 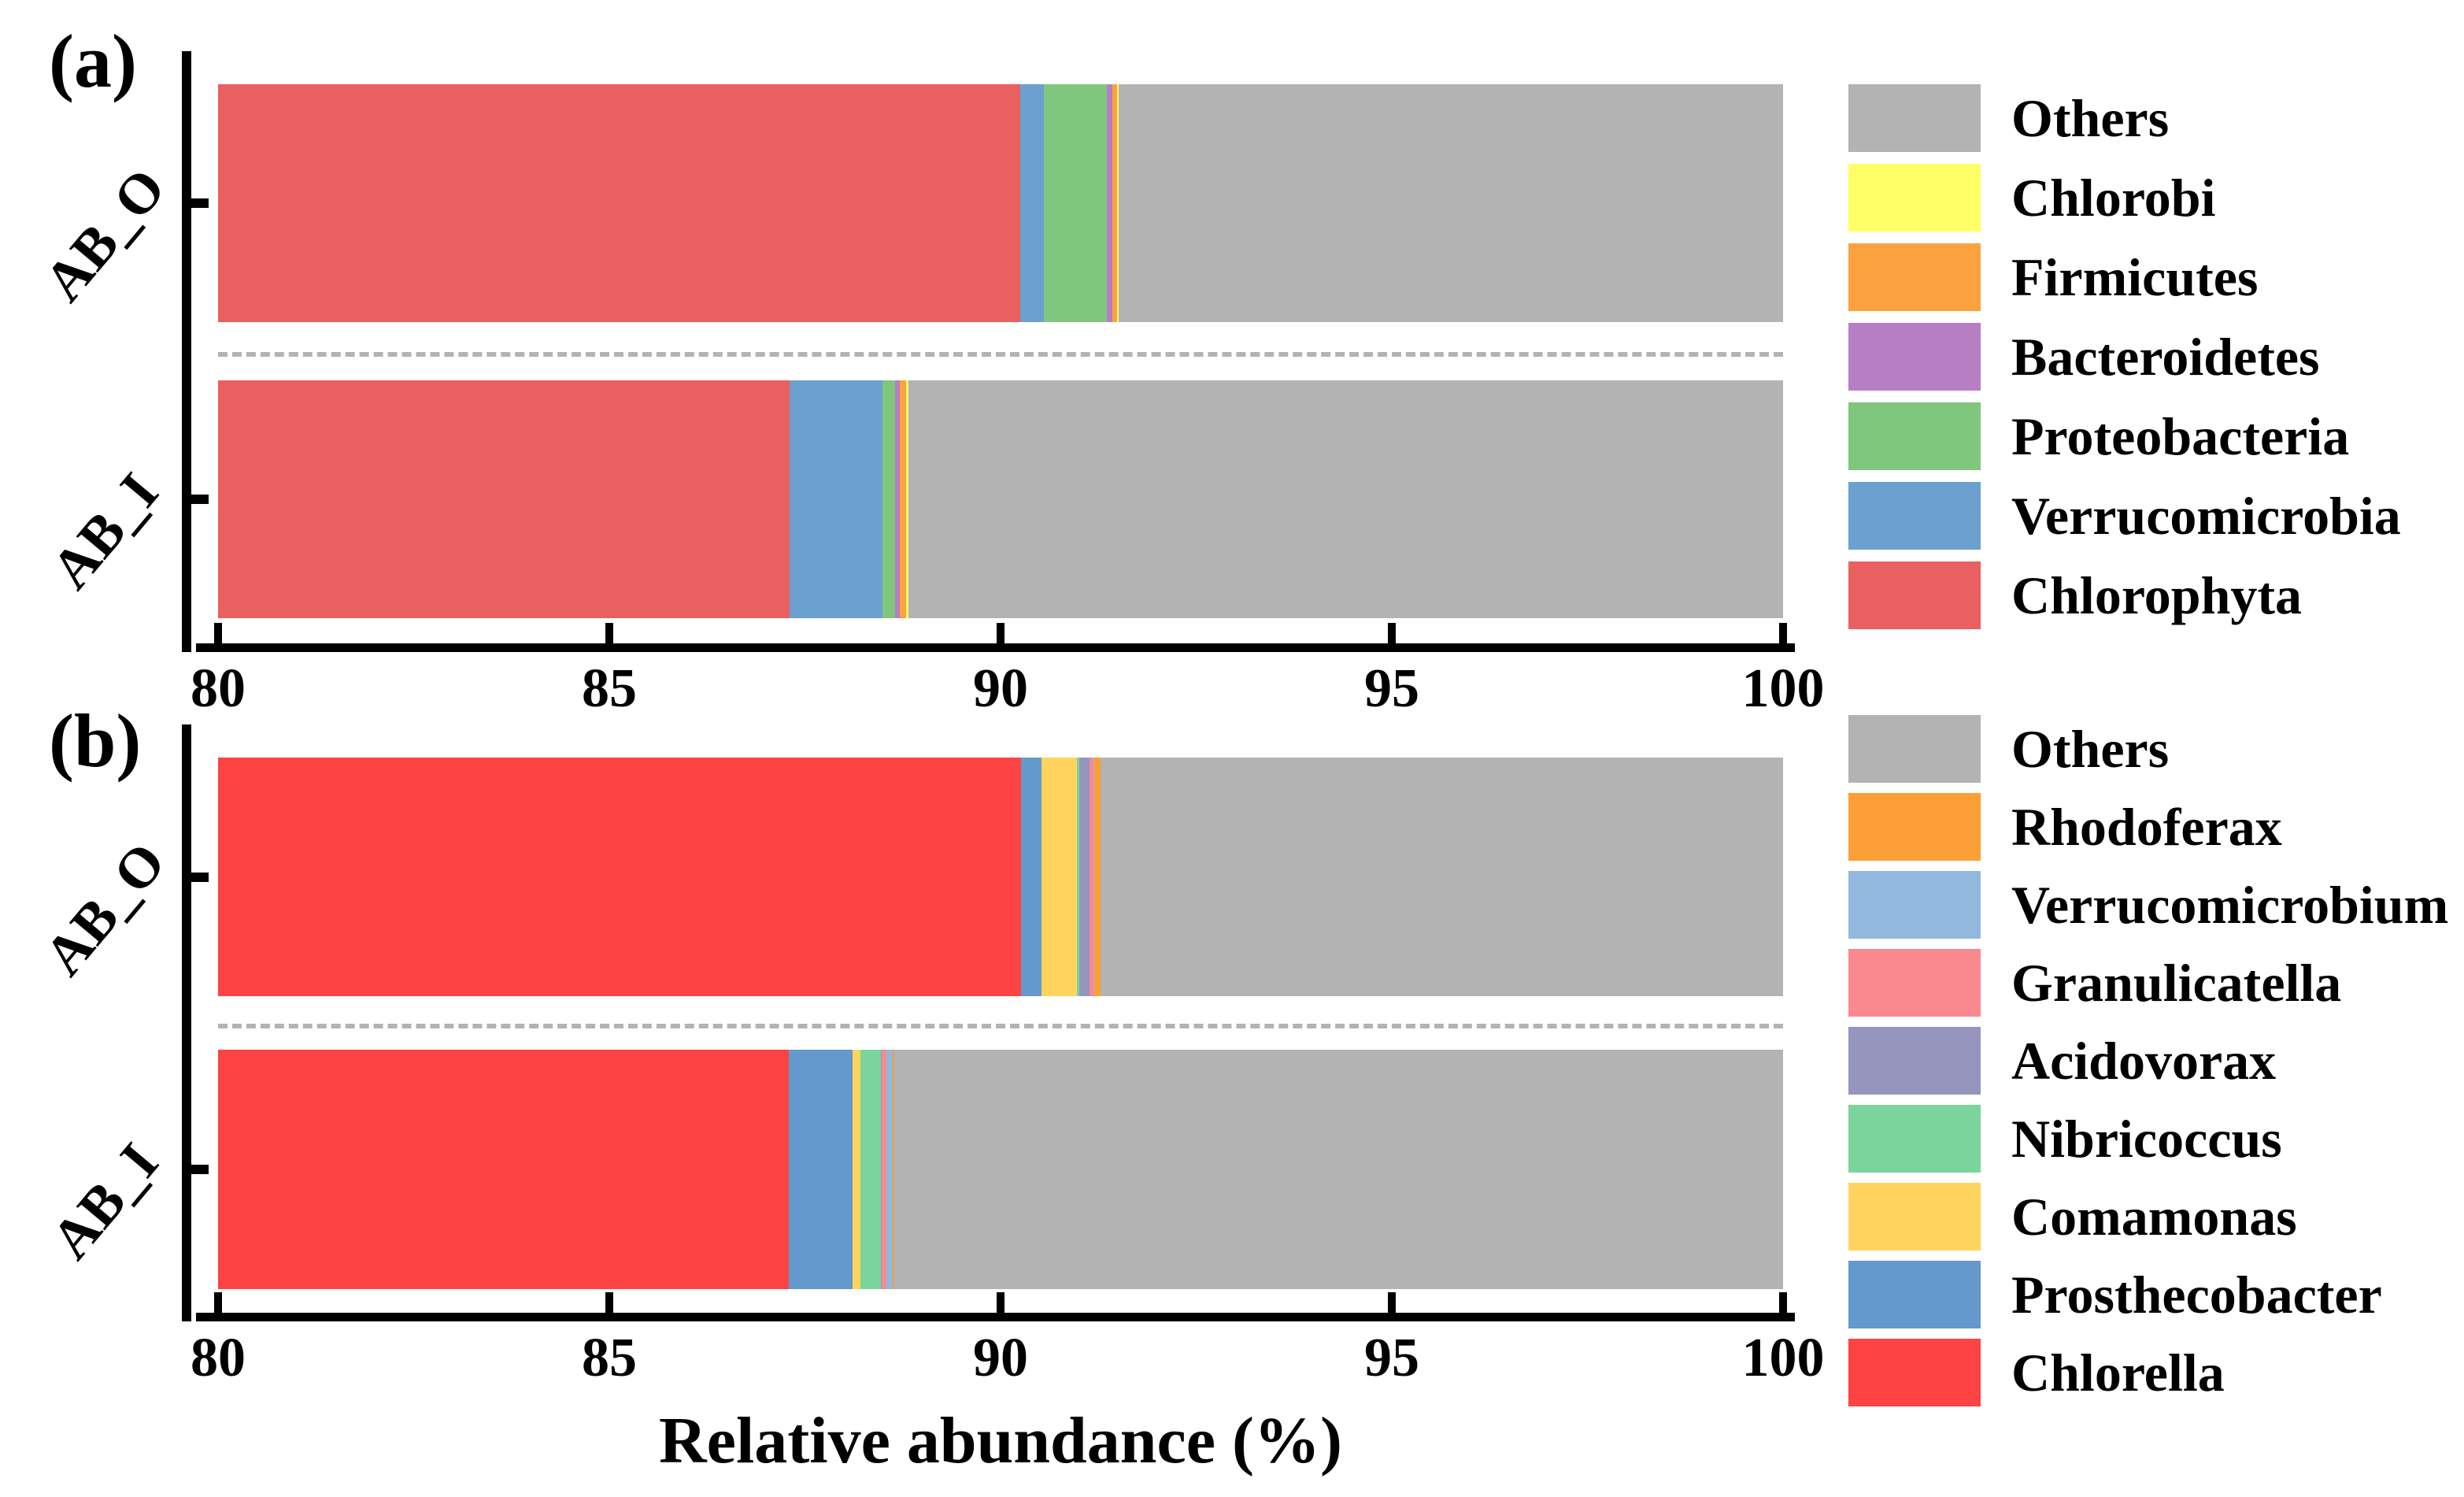 I want to click on panel-letter-a: (a), so click(x=93, y=61).